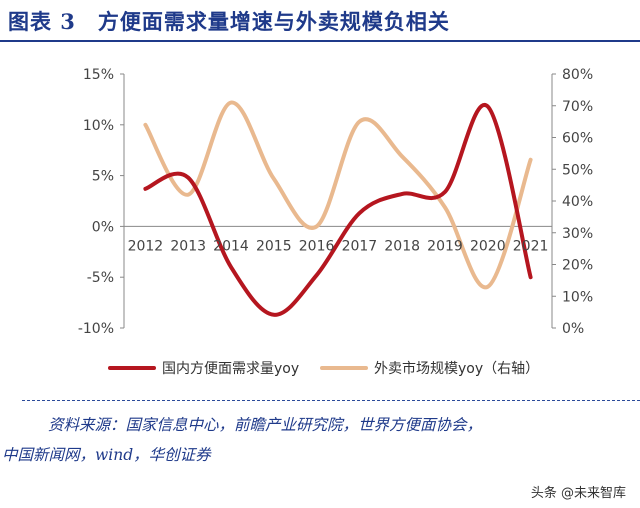  I want to click on legend-item-noodle-demand-label: 国内方便面需求量yoy, so click(230, 369).